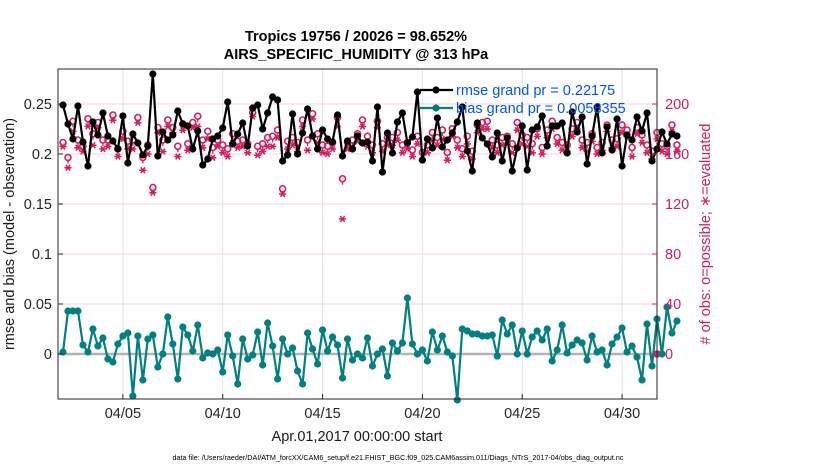 The width and height of the screenshot is (830, 470). What do you see at coordinates (38, 105) in the screenshot?
I see `y-left-tick-label: 0.25` at bounding box center [38, 105].